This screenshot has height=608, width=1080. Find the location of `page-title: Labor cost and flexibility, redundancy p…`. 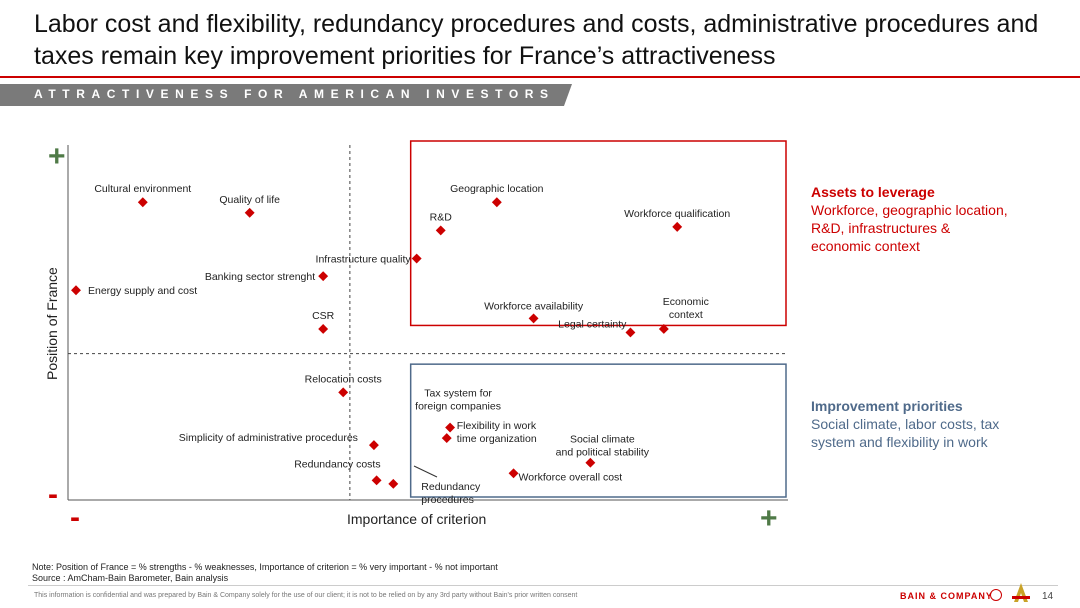

page-title: Labor cost and flexibility, redundancy p… is located at coordinates (536, 40).